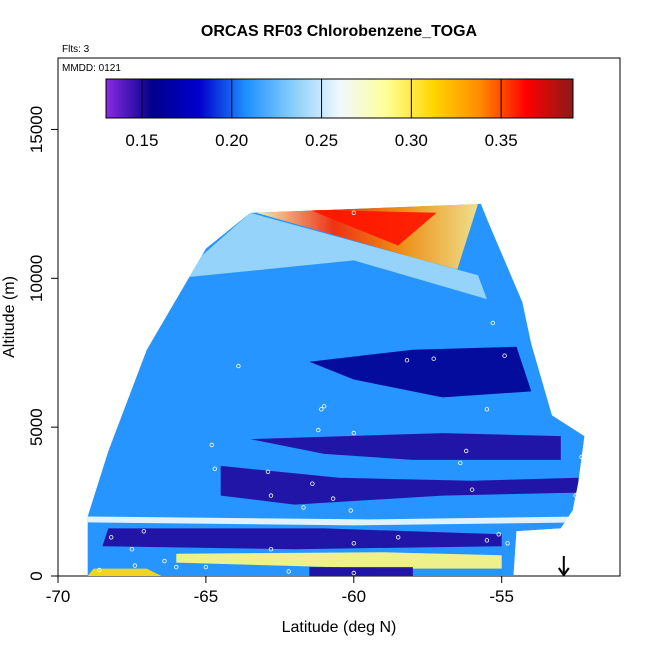 This screenshot has width=650, height=655. I want to click on arrow-head, so click(563, 572).